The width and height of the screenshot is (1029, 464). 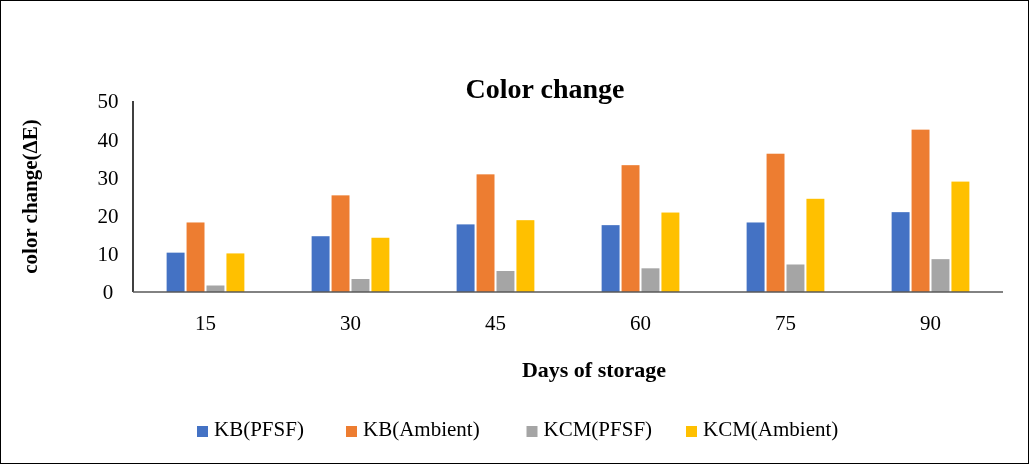 What do you see at coordinates (259, 429) in the screenshot?
I see `legend-label: KB(PFSF)` at bounding box center [259, 429].